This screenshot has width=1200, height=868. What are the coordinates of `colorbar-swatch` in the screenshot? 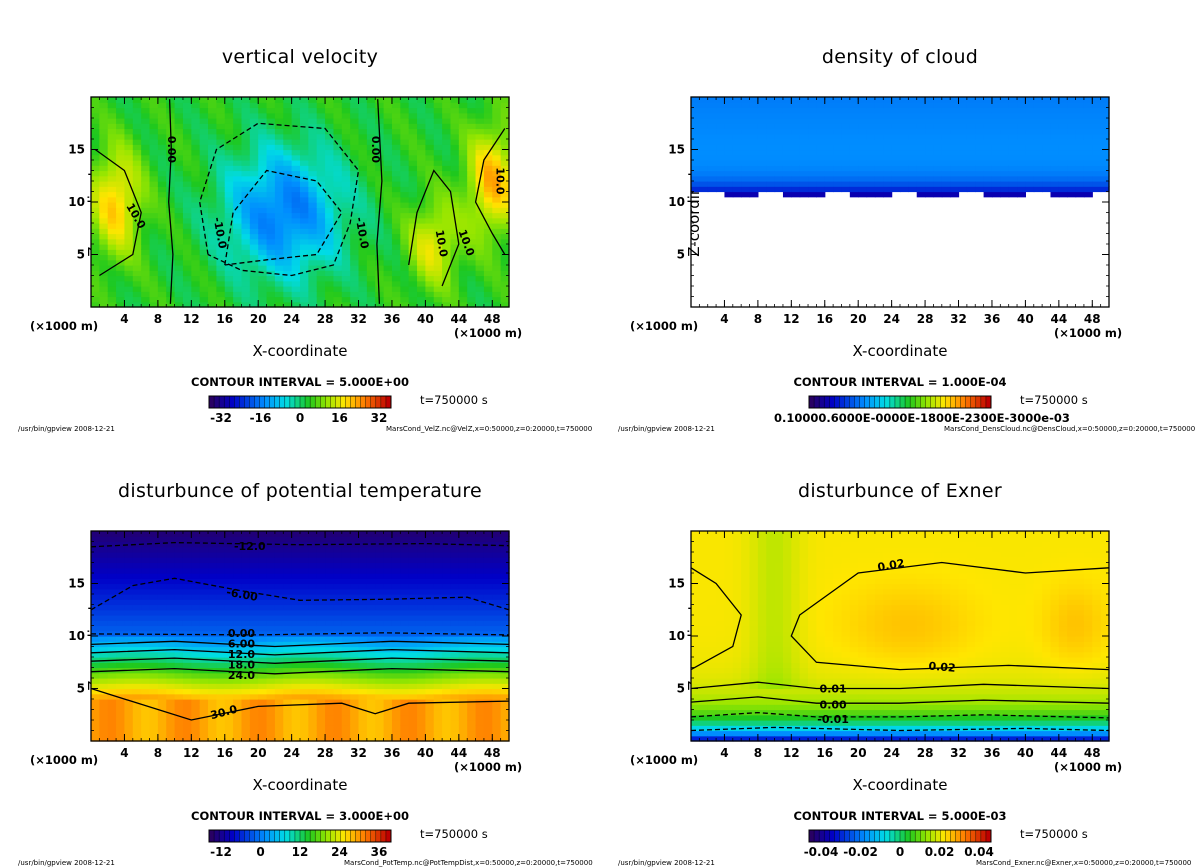 It's located at (892, 402).